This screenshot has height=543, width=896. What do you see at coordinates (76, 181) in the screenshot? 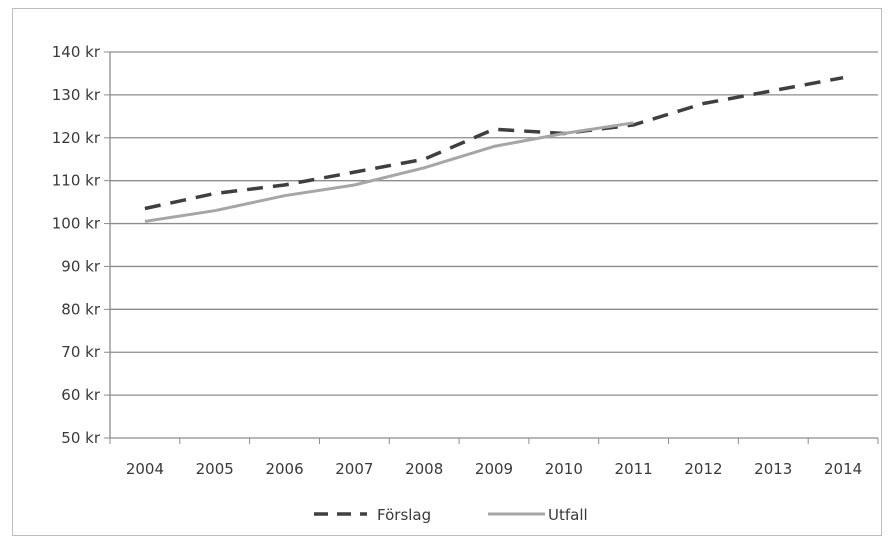
I see `y-tick-label: 110 kr` at bounding box center [76, 181].